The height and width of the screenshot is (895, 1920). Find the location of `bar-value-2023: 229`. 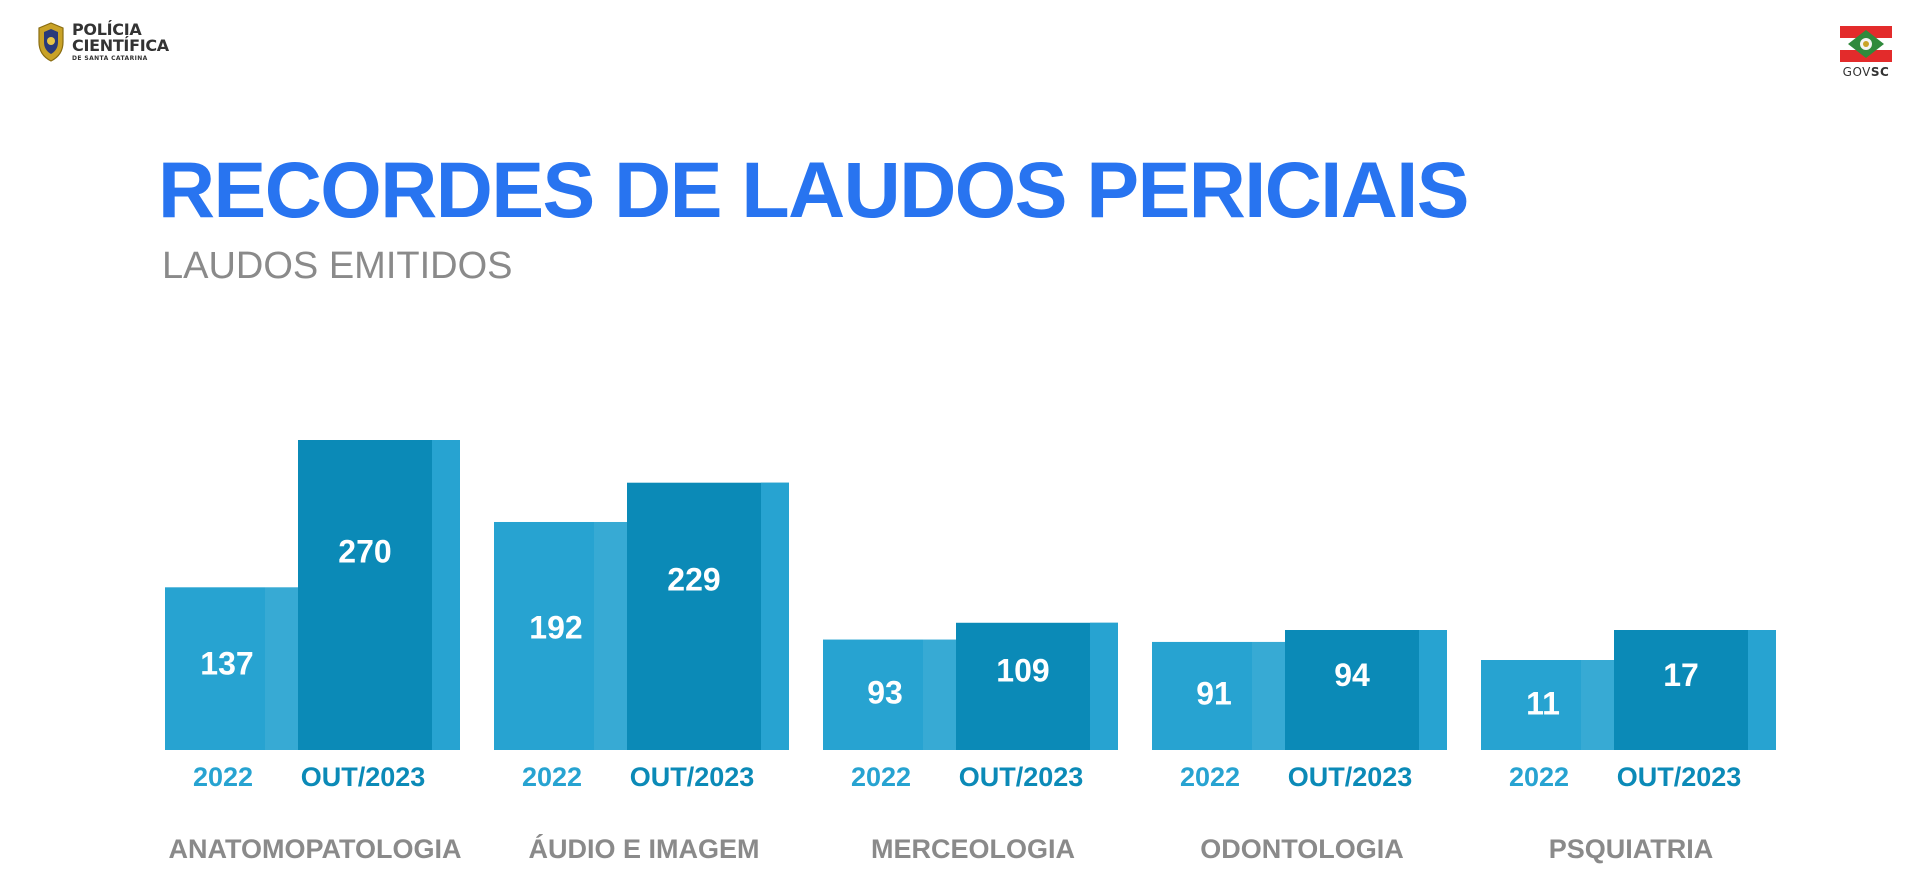

bar-value-2023: 229 is located at coordinates (693, 579).